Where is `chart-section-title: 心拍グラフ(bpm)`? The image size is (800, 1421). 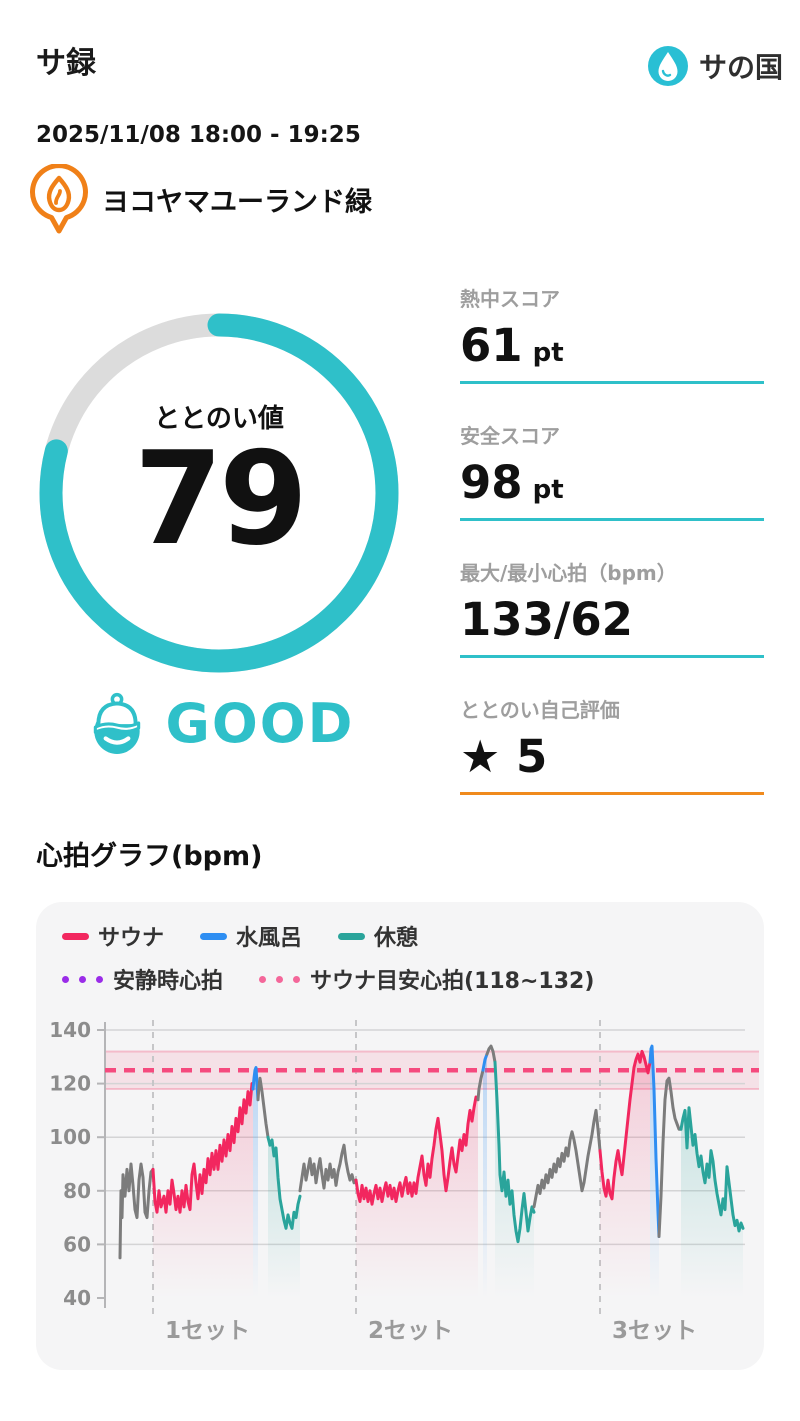
chart-section-title: 心拍グラフ(bpm) is located at coordinates (149, 856).